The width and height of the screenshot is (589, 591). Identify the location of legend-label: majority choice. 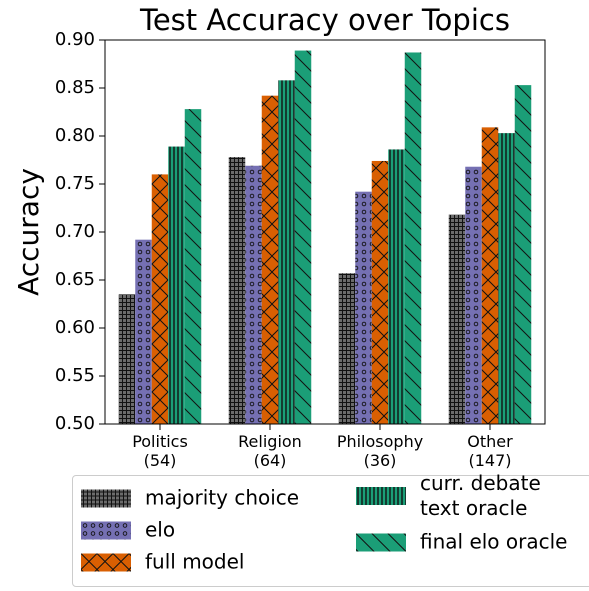
(222, 497).